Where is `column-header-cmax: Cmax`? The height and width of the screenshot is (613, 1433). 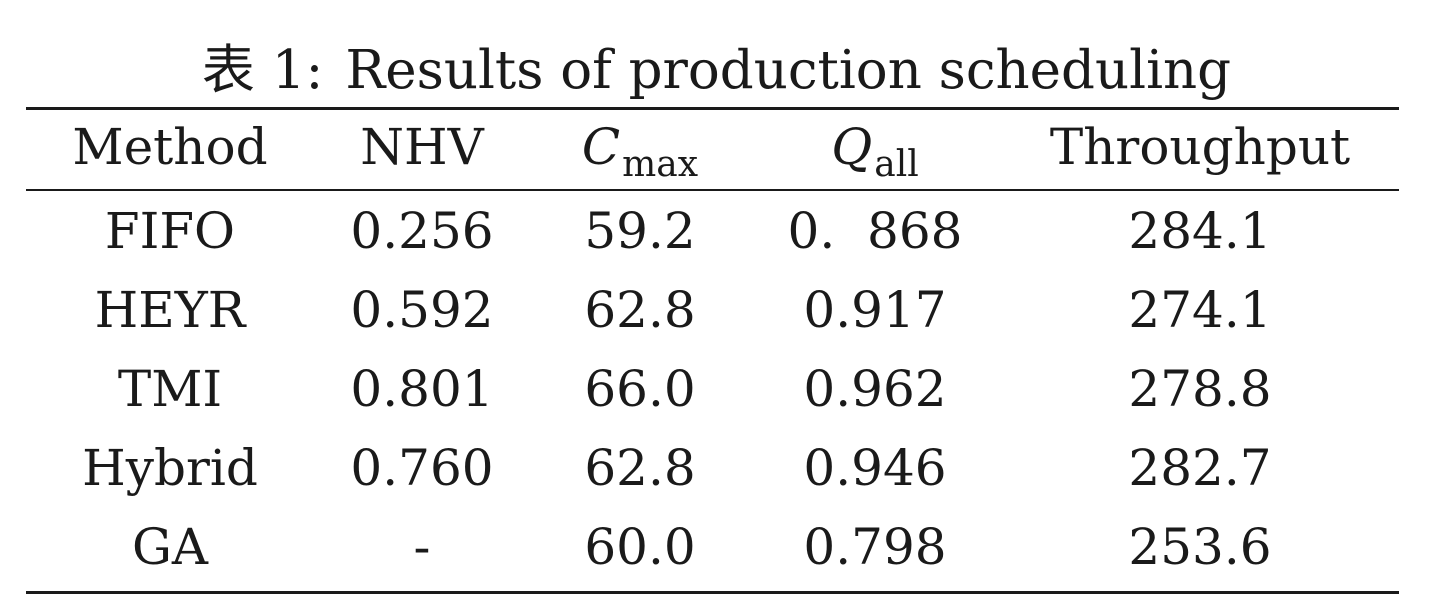 column-header-cmax: Cmax is located at coordinates (640, 147).